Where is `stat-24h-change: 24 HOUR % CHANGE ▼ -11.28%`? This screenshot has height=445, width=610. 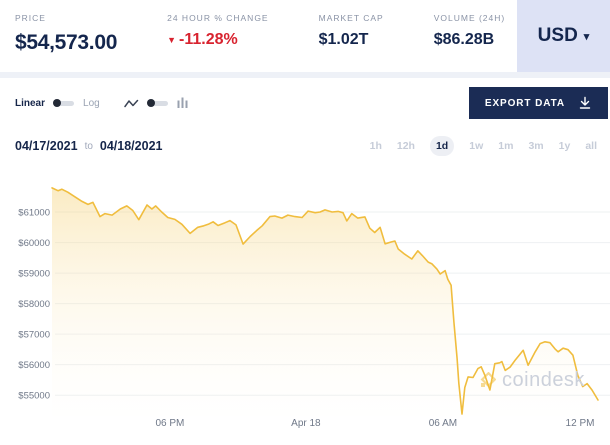
stat-24h-change: 24 HOUR % CHANGE ▼ -11.28% is located at coordinates (218, 42).